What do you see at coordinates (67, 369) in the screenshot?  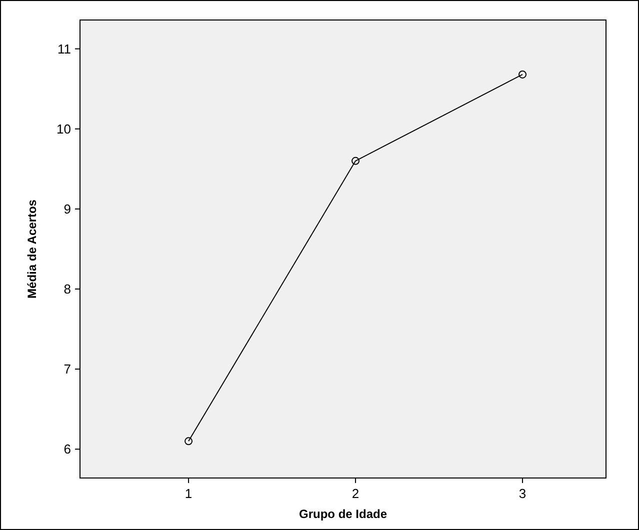 I see `y-tick-label: 7` at bounding box center [67, 369].